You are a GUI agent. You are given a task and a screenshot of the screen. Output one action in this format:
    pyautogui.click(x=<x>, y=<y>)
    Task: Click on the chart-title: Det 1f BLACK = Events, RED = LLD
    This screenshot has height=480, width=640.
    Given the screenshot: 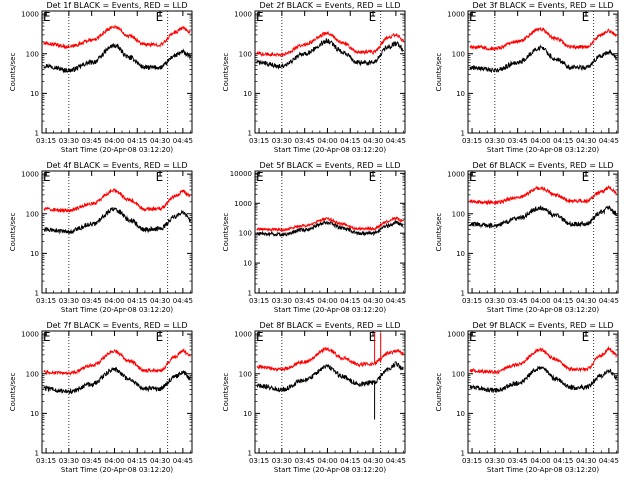 What is the action you would take?
    pyautogui.click(x=116, y=5)
    